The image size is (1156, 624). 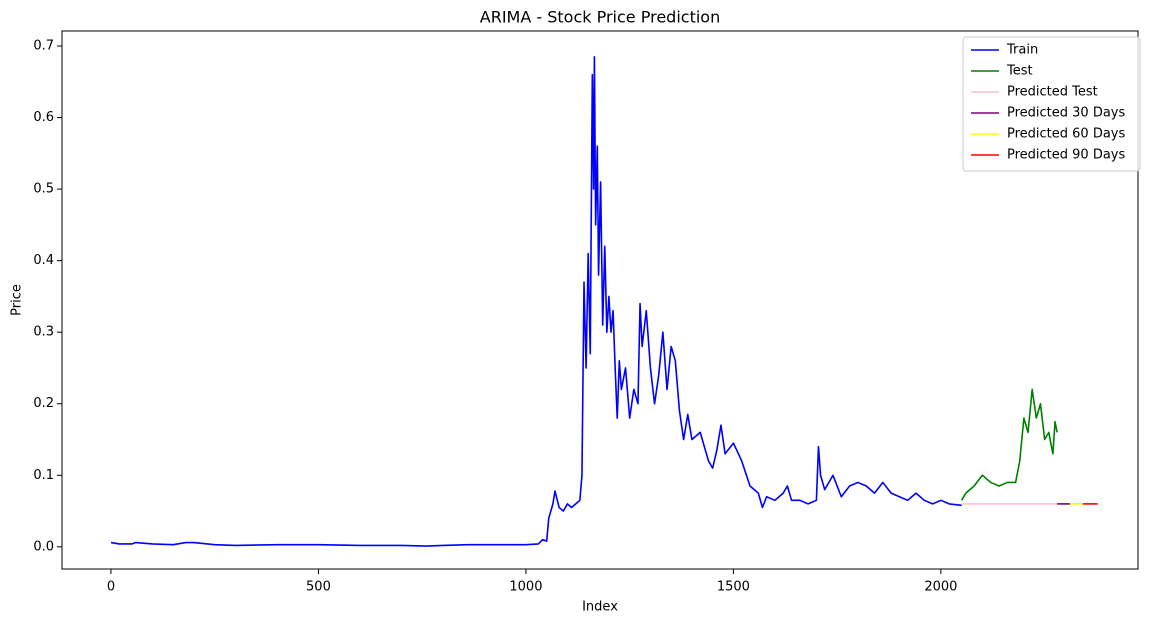 What do you see at coordinates (600, 17) in the screenshot?
I see `chart-title: ARIMA - Stock Price Prediction` at bounding box center [600, 17].